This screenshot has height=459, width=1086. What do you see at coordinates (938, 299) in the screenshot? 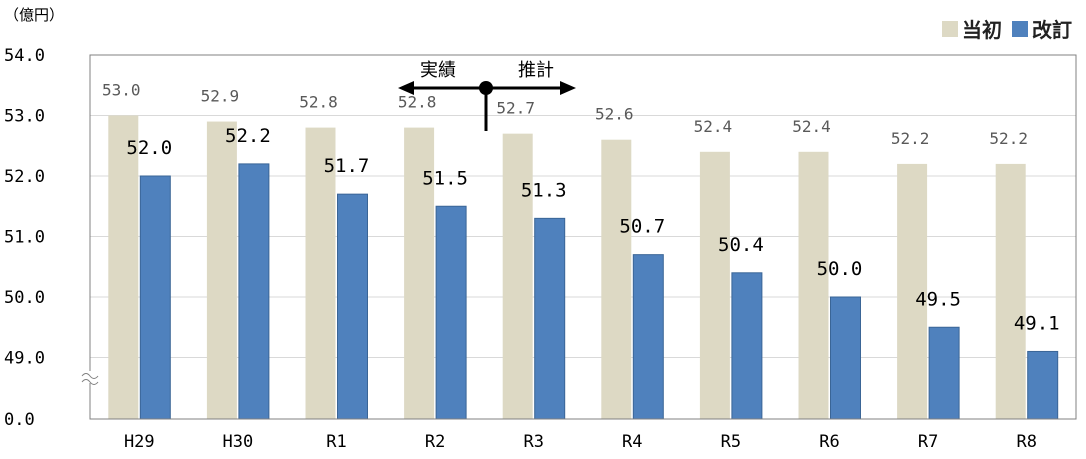
I see `data-label-revised: 49.5` at bounding box center [938, 299].